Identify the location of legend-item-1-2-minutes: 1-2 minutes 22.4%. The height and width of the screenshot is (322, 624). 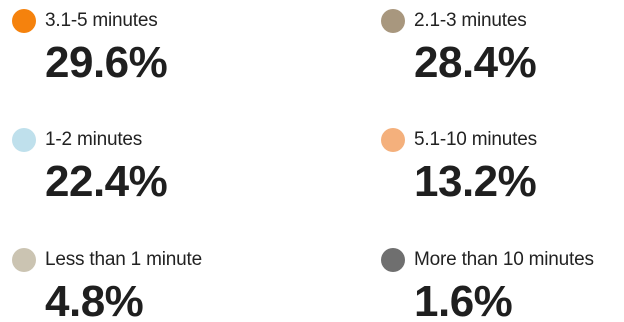
(142, 172).